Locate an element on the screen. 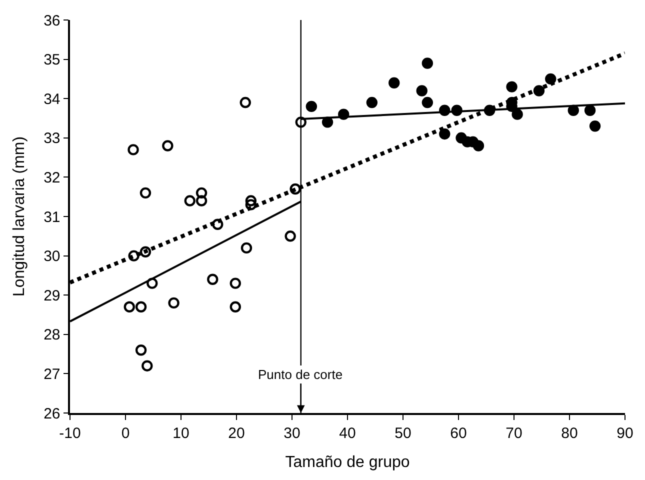 The width and height of the screenshot is (645, 480). x-tick-label: 30 is located at coordinates (292, 433).